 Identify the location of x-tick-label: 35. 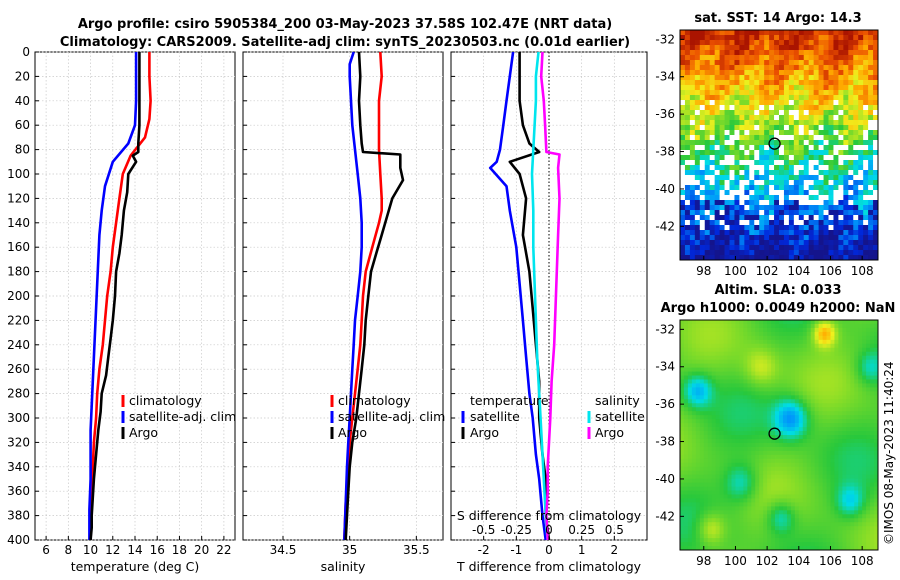
(349, 550).